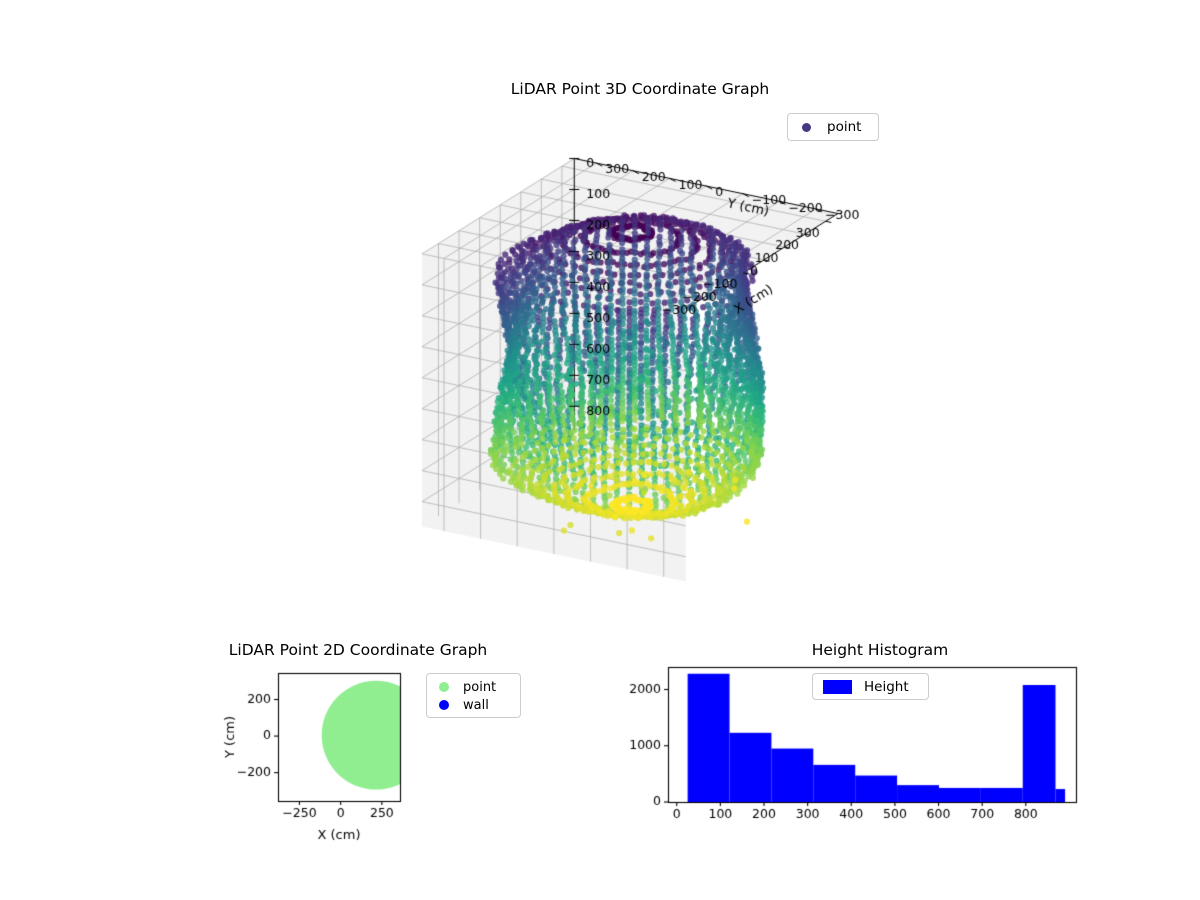  Describe the element at coordinates (886, 686) in the screenshot. I see `legend-height-label: Height` at that location.